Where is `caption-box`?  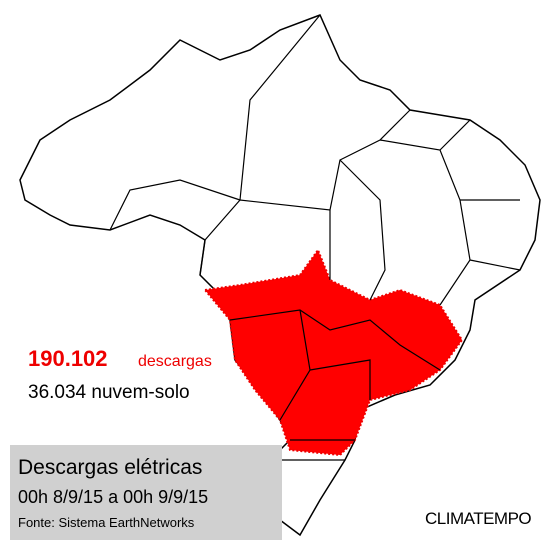 caption-box is located at coordinates (146, 492).